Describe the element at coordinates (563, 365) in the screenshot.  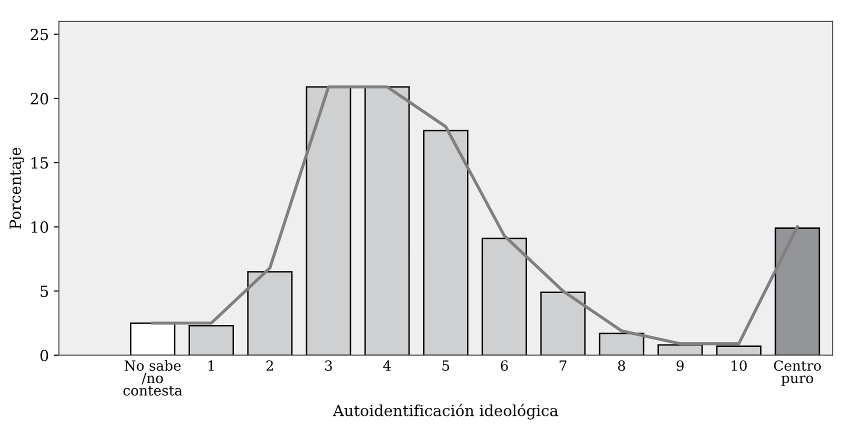
I see `x-tick-label: 7` at that location.